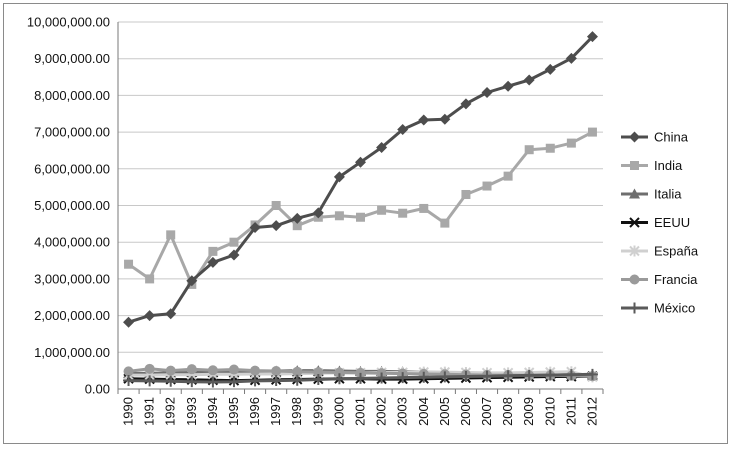  Describe the element at coordinates (465, 411) in the screenshot. I see `x-tick-label: 2006` at that location.